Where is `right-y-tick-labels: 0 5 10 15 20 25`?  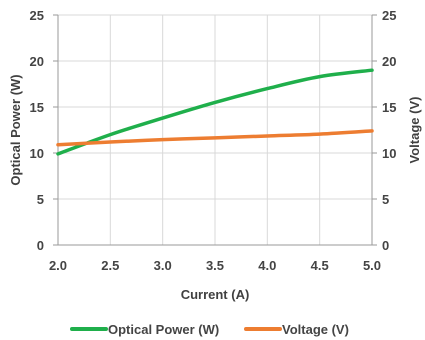
right-y-tick-labels: 0 5 10 15 20 25 is located at coordinates (389, 130).